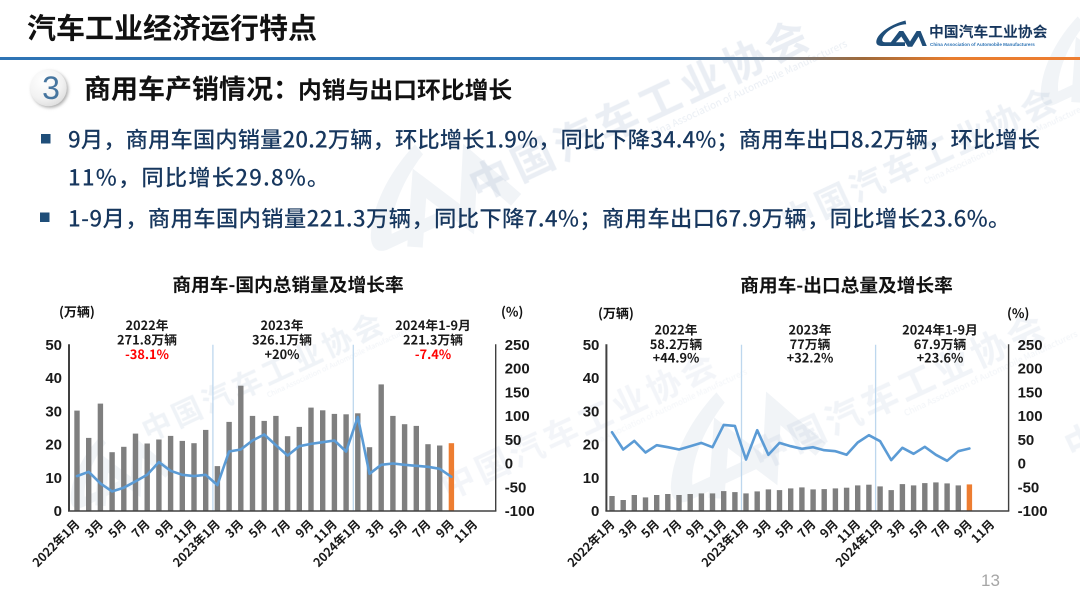  What do you see at coordinates (51, 88) in the screenshot?
I see `svg-text: 3` at bounding box center [51, 88].